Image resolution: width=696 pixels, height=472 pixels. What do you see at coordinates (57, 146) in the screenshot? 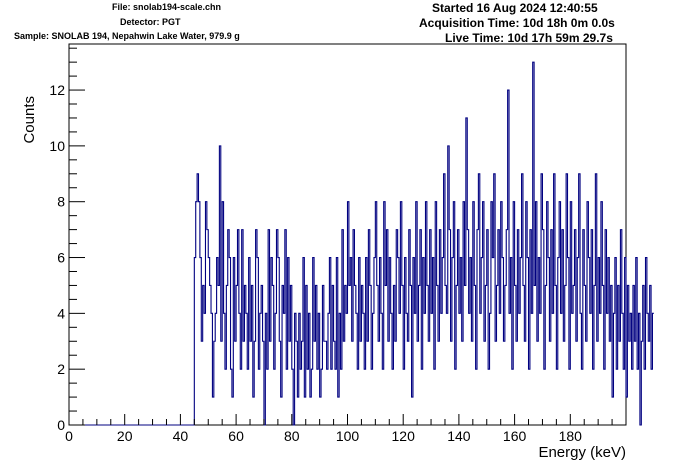
I see `y-tick-label: 10` at bounding box center [57, 146].